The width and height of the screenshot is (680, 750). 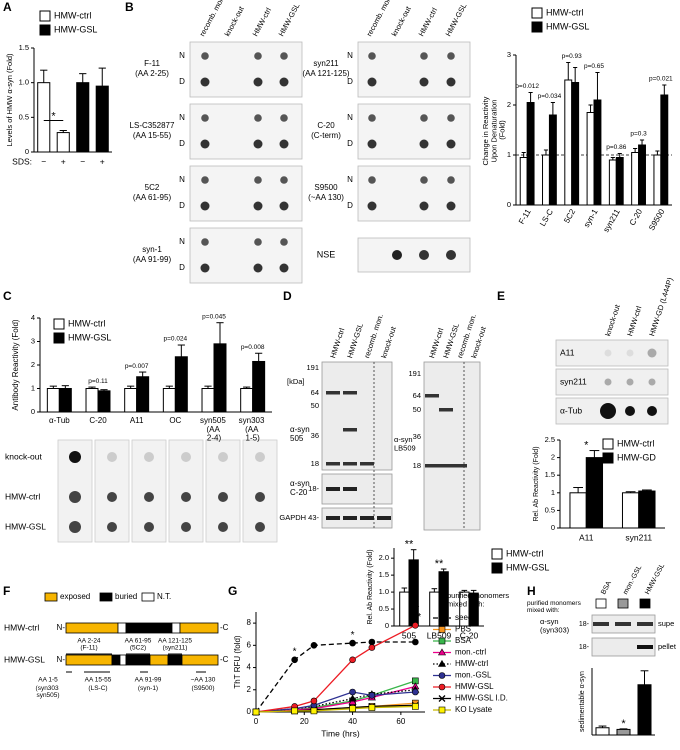 I want to click on epitope-antibody: (LS-C), so click(x=97, y=688).